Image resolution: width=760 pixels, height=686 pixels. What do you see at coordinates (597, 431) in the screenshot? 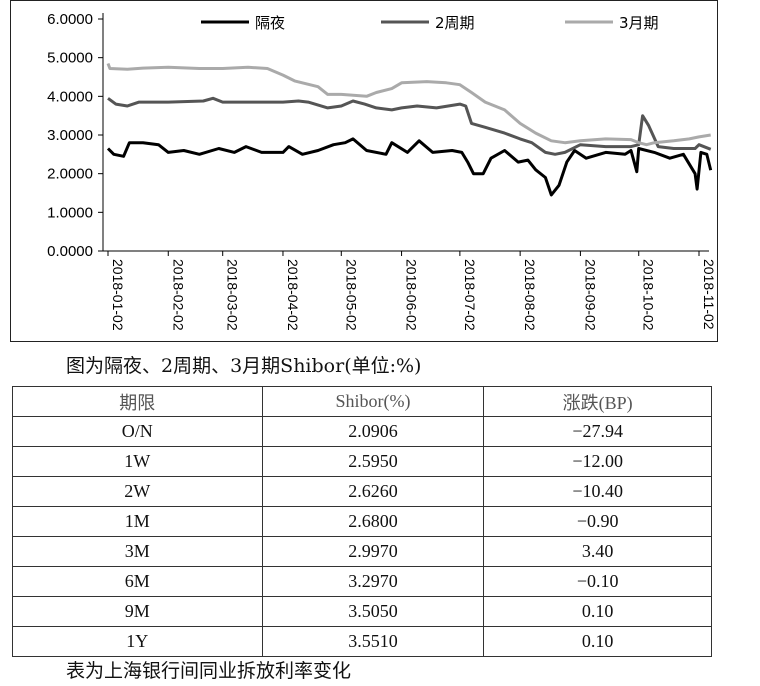
I see `cell-change: −27.94` at bounding box center [597, 431].